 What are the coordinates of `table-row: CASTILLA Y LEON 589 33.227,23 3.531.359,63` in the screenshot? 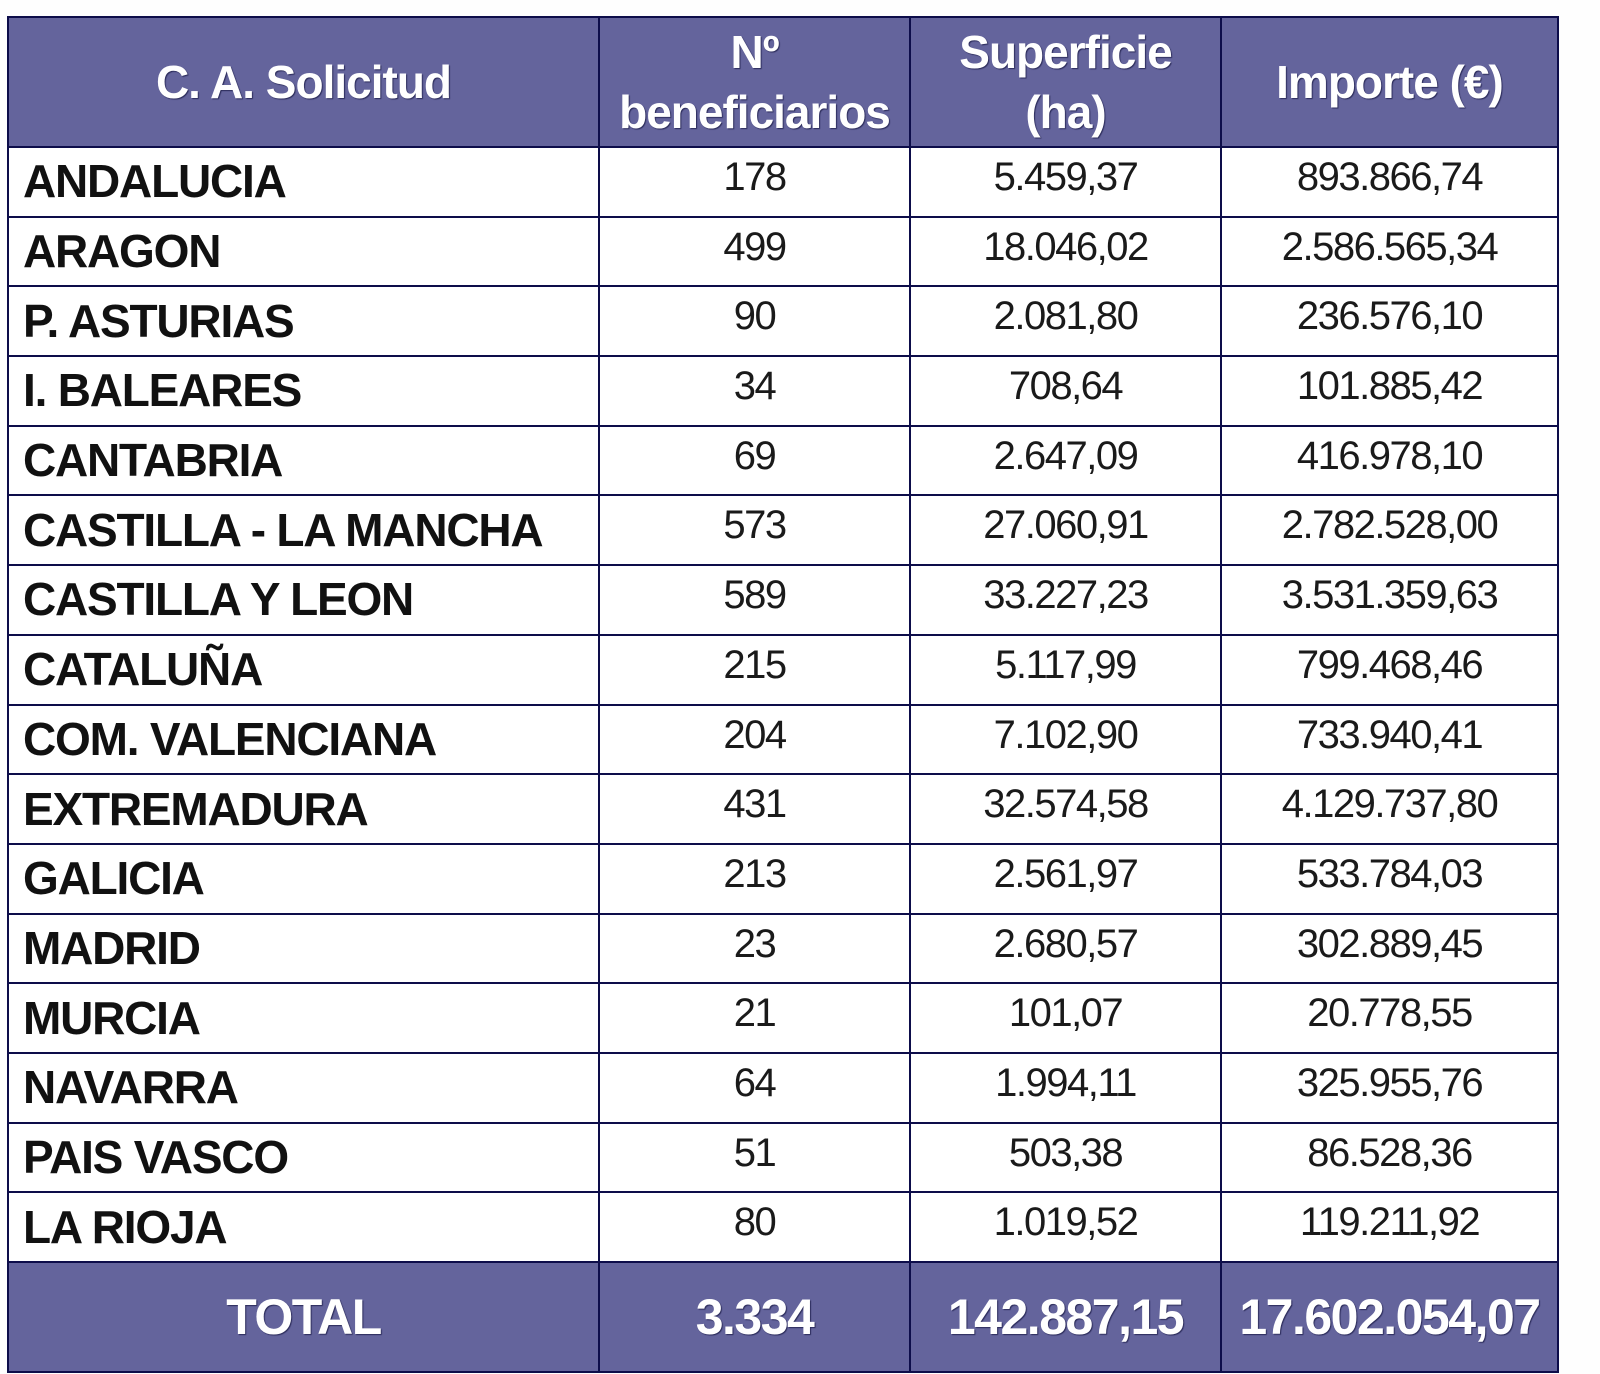 It's located at (783, 600).